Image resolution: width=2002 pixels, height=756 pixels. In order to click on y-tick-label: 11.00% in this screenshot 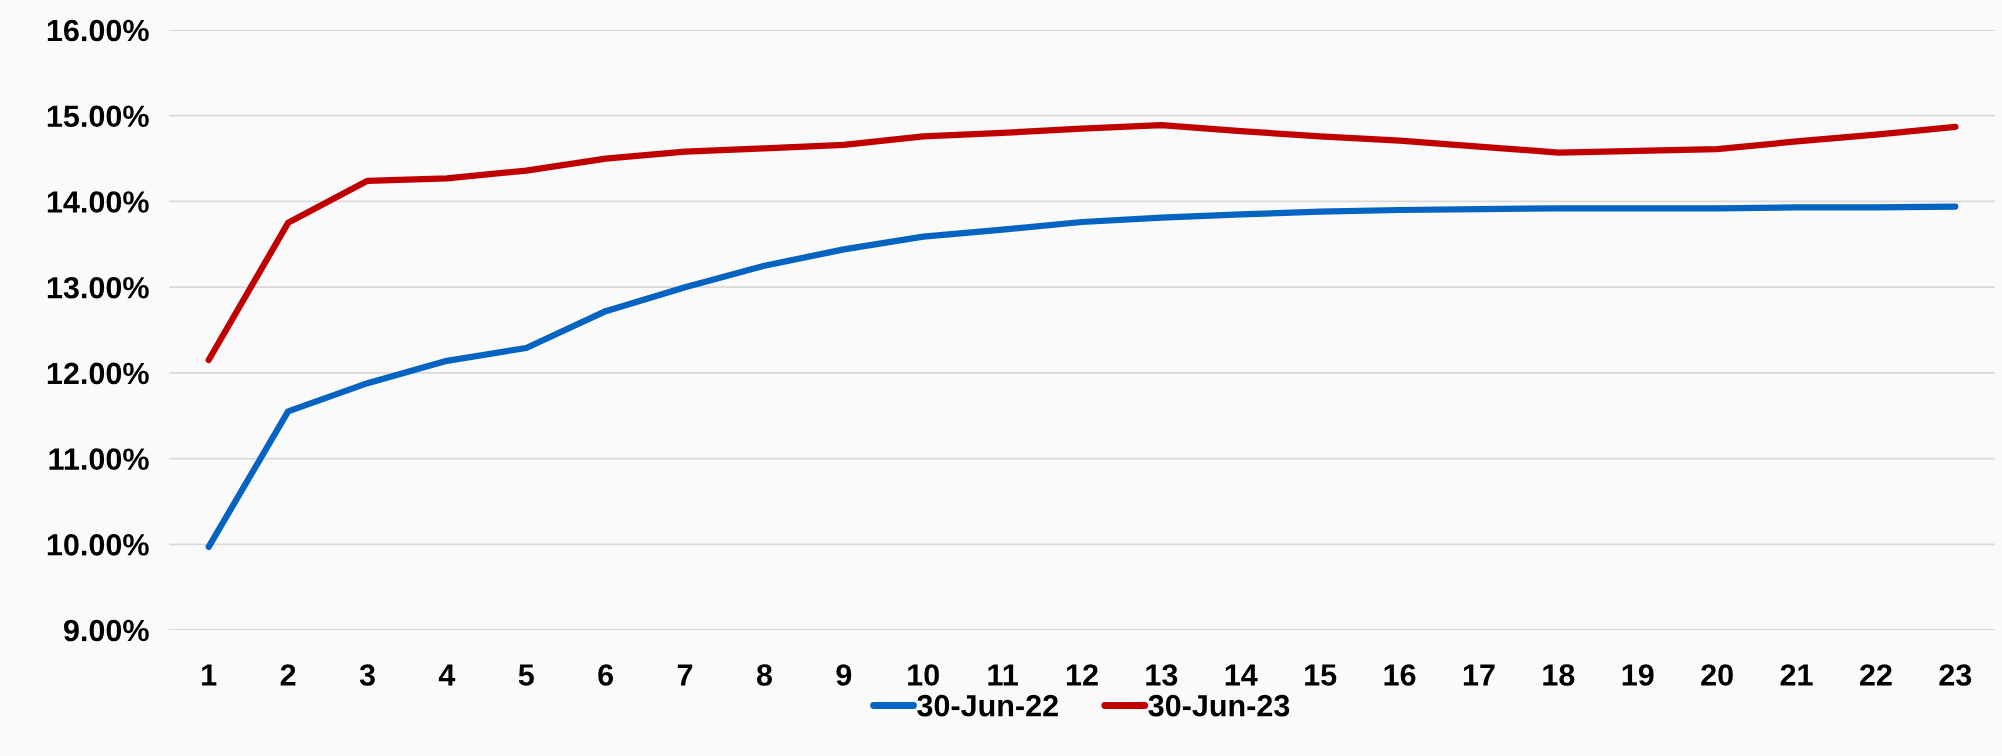, I will do `click(99, 459)`.